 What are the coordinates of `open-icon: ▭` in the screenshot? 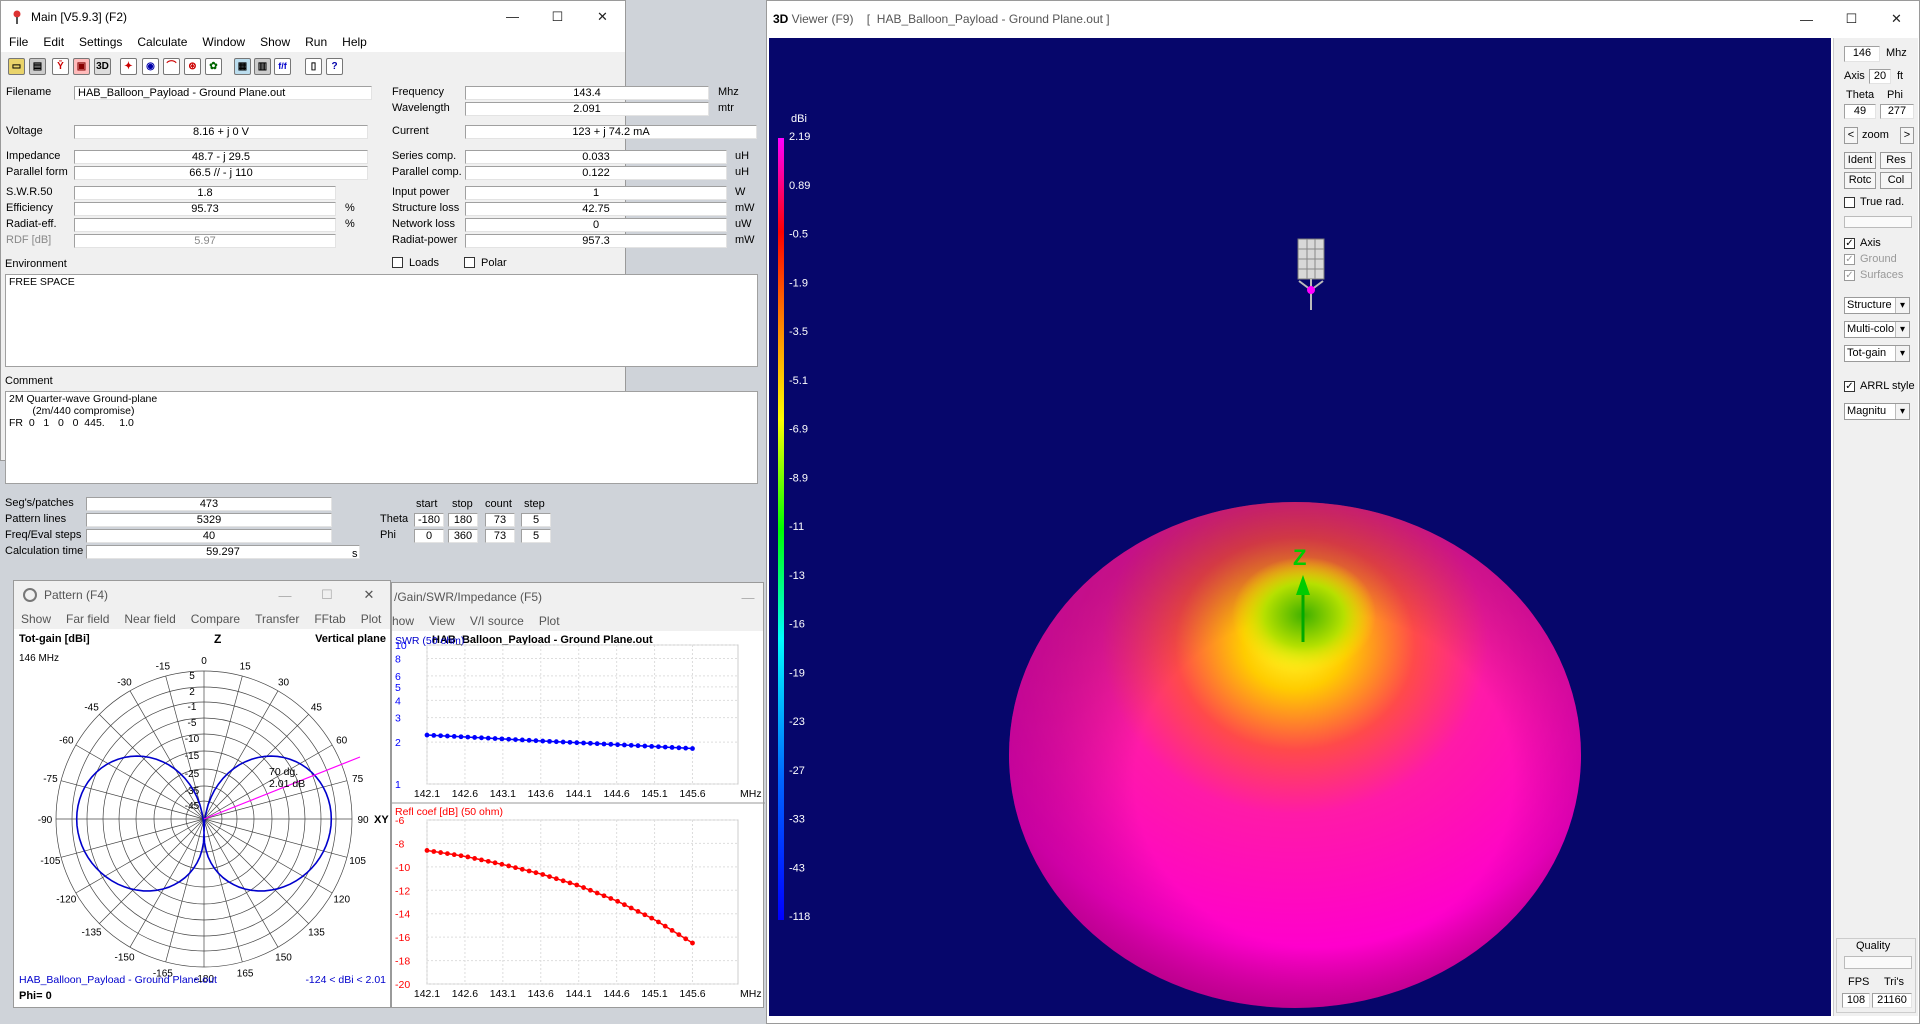 It's located at (16, 66).